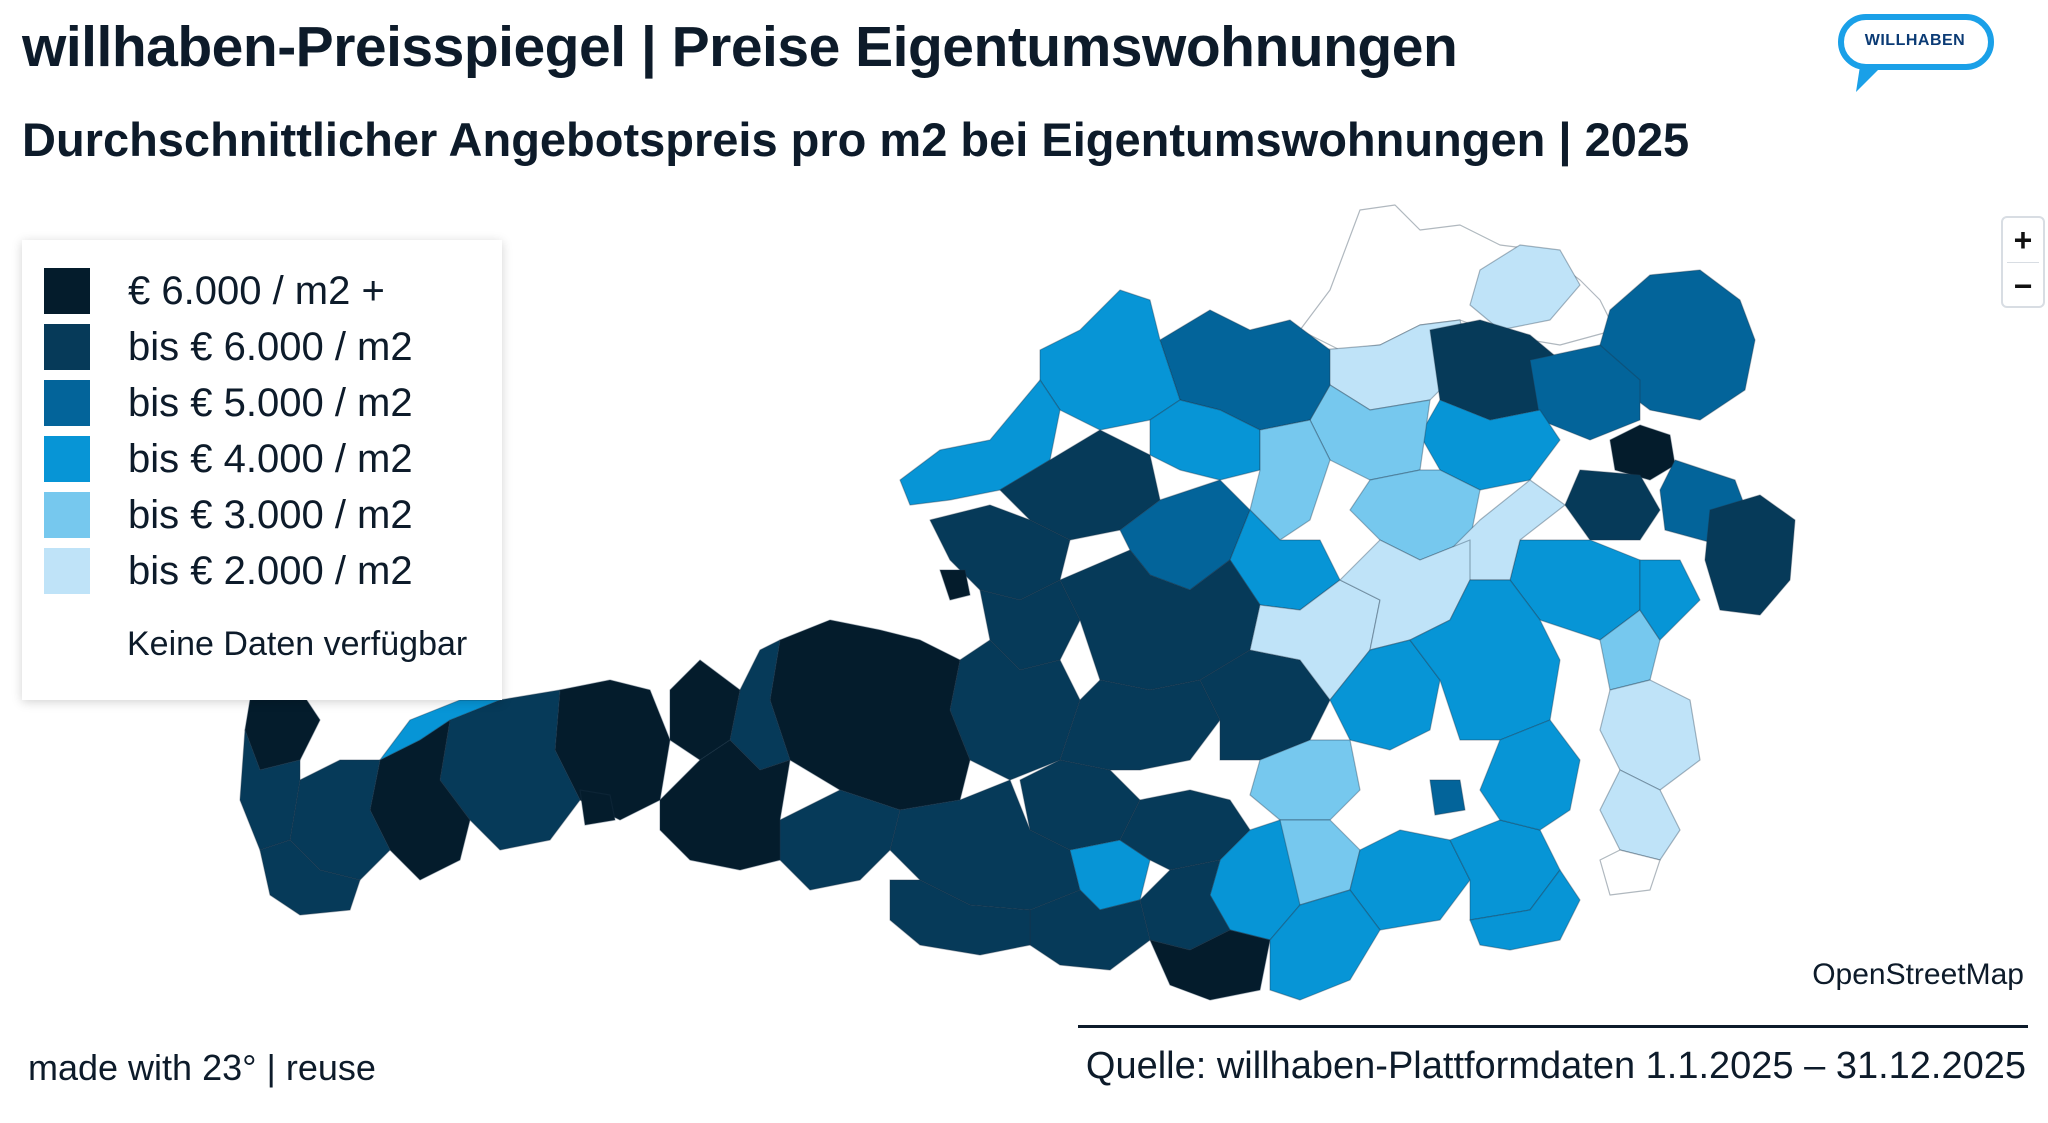 Image resolution: width=2048 pixels, height=1123 pixels. Describe the element at coordinates (1447, 797) in the screenshot. I see `region-graz` at that location.